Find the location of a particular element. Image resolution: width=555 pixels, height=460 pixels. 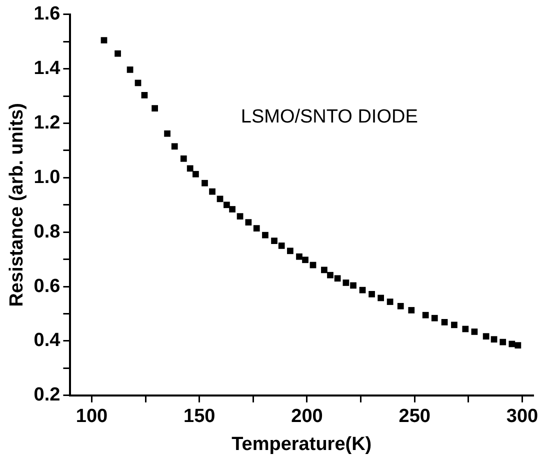

x-axis-title: Temperature(K) is located at coordinates (302, 444).